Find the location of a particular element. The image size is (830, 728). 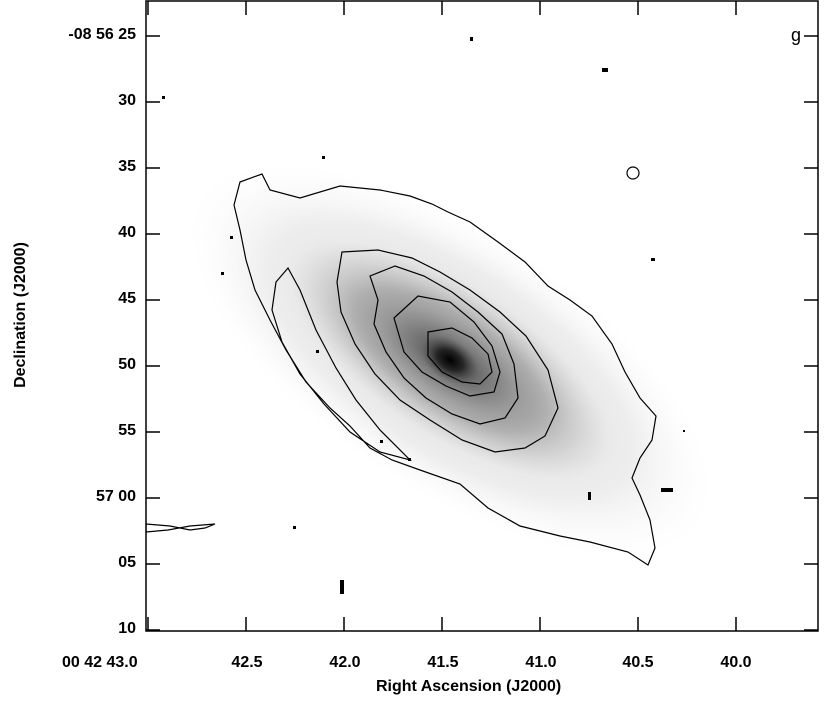

x-axis-title: Right Ascension (J2000) is located at coordinates (469, 686).